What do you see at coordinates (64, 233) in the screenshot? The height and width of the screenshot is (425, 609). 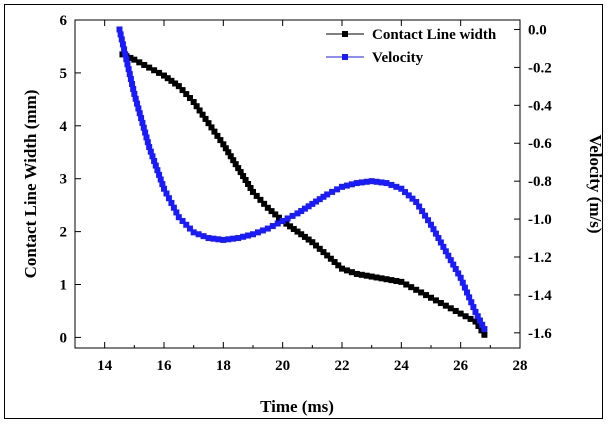 I see `y-tick-label: 2` at bounding box center [64, 233].